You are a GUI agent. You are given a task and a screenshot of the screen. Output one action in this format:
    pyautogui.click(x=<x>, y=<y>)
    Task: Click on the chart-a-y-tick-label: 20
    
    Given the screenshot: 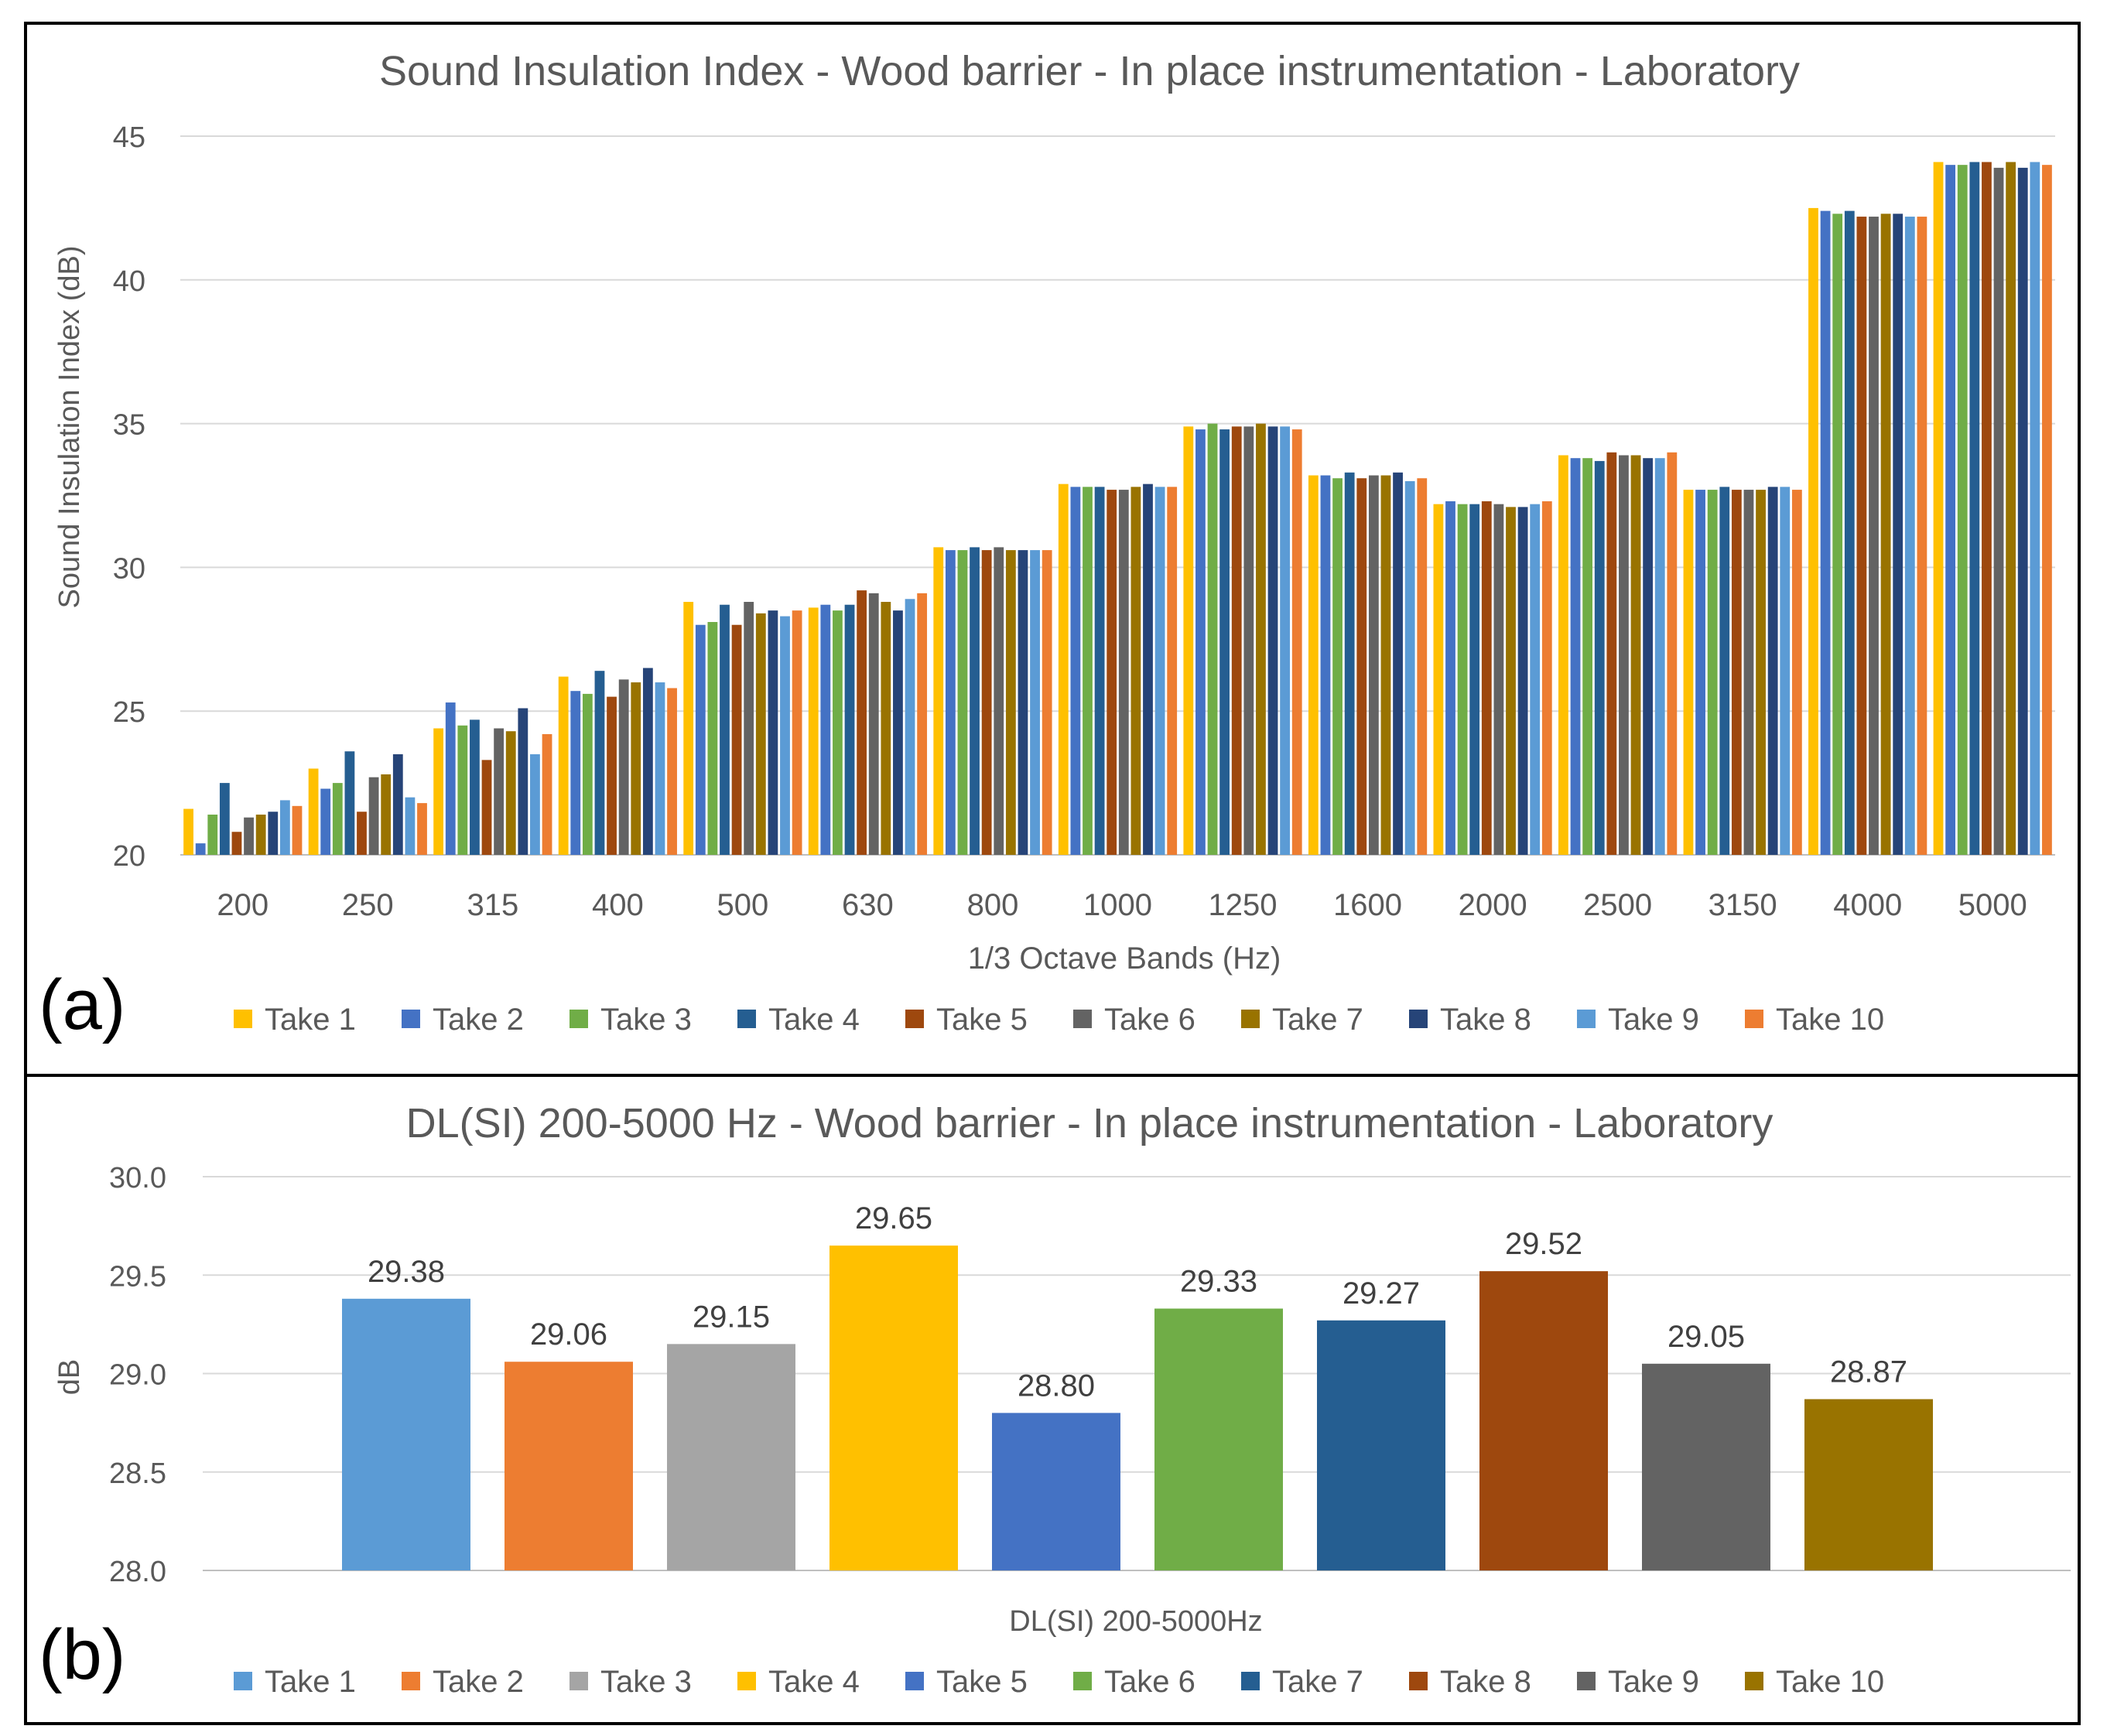 What is the action you would take?
    pyautogui.click(x=129, y=856)
    